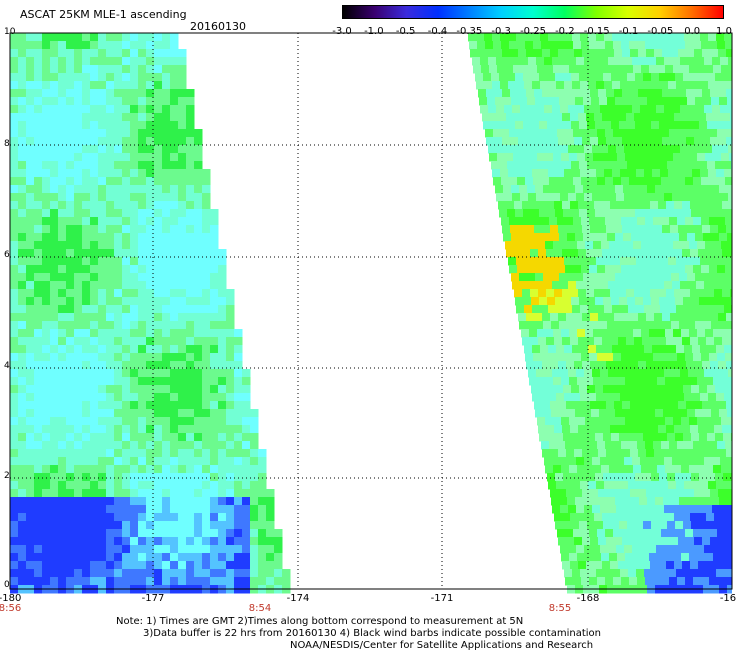 The image size is (740, 651). What do you see at coordinates (724, 31) in the screenshot?
I see `colorbar-label: 1.0` at bounding box center [724, 31].